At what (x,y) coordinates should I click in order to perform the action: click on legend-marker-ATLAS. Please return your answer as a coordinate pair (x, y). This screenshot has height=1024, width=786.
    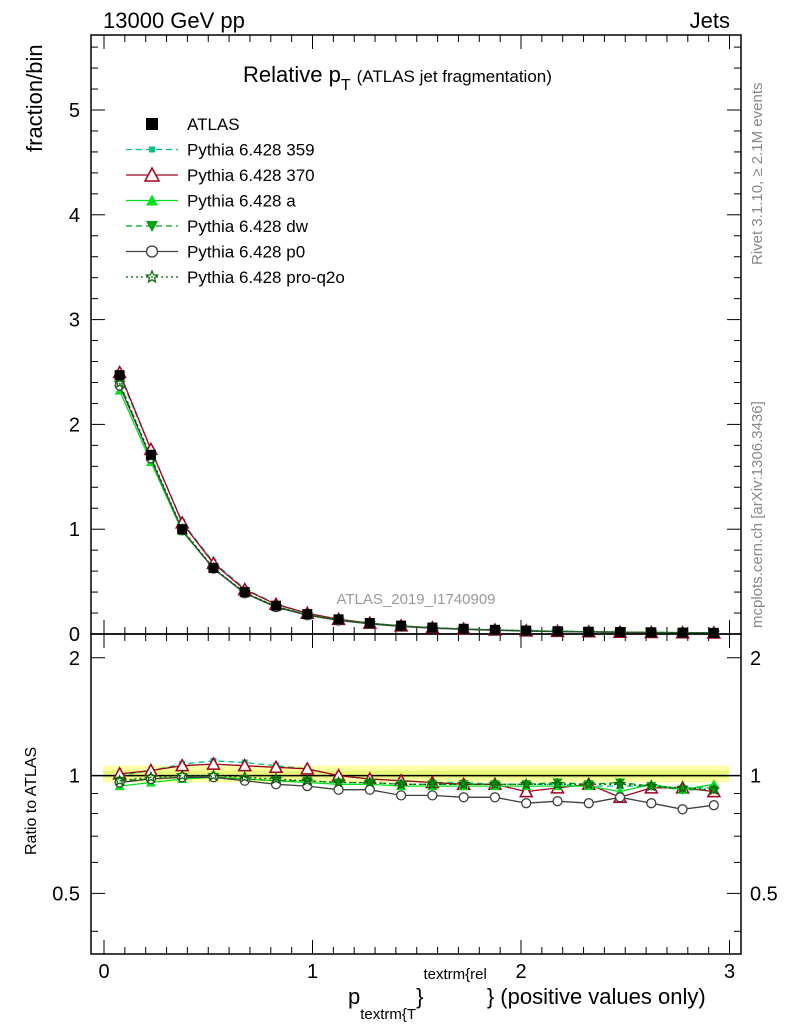
    Looking at the image, I should click on (152, 124).